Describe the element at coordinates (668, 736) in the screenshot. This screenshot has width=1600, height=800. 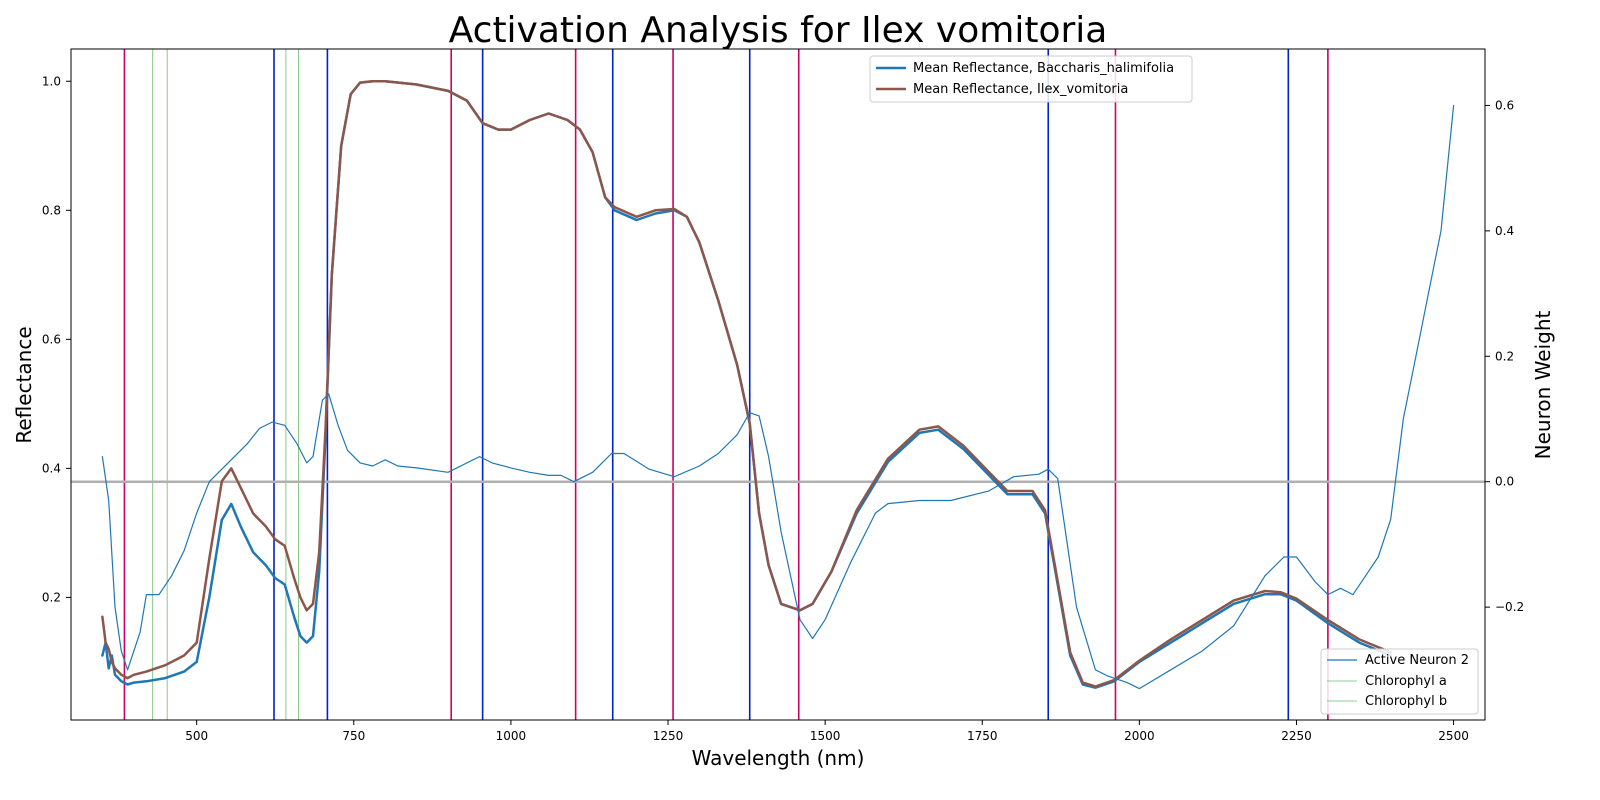
I see `x-tick-label: 1250` at that location.